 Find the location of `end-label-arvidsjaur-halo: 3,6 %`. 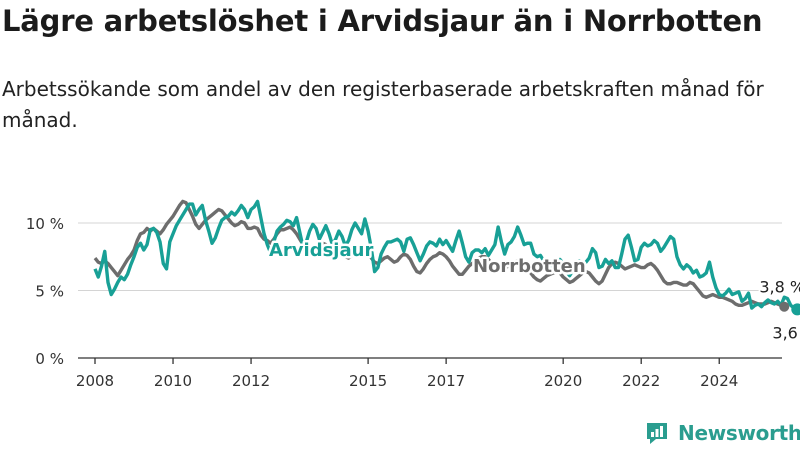

end-label-arvidsjaur-halo: 3,6 % is located at coordinates (786, 332).